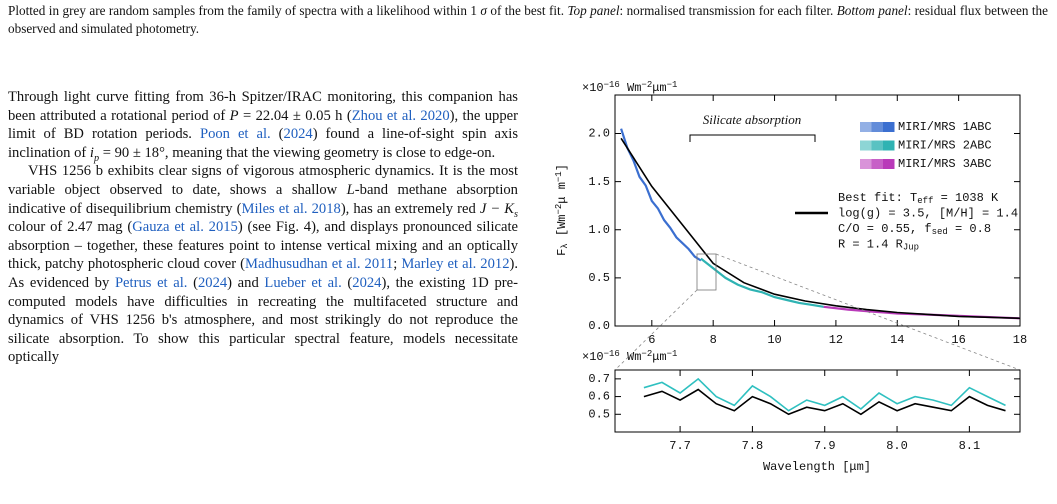  What do you see at coordinates (599, 397) in the screenshot?
I see `y-tick-label: 0.6` at bounding box center [599, 397].